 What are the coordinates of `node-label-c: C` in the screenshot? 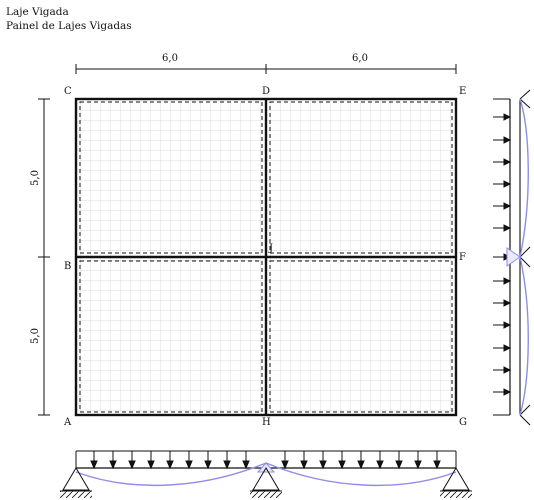 It's located at (68, 91).